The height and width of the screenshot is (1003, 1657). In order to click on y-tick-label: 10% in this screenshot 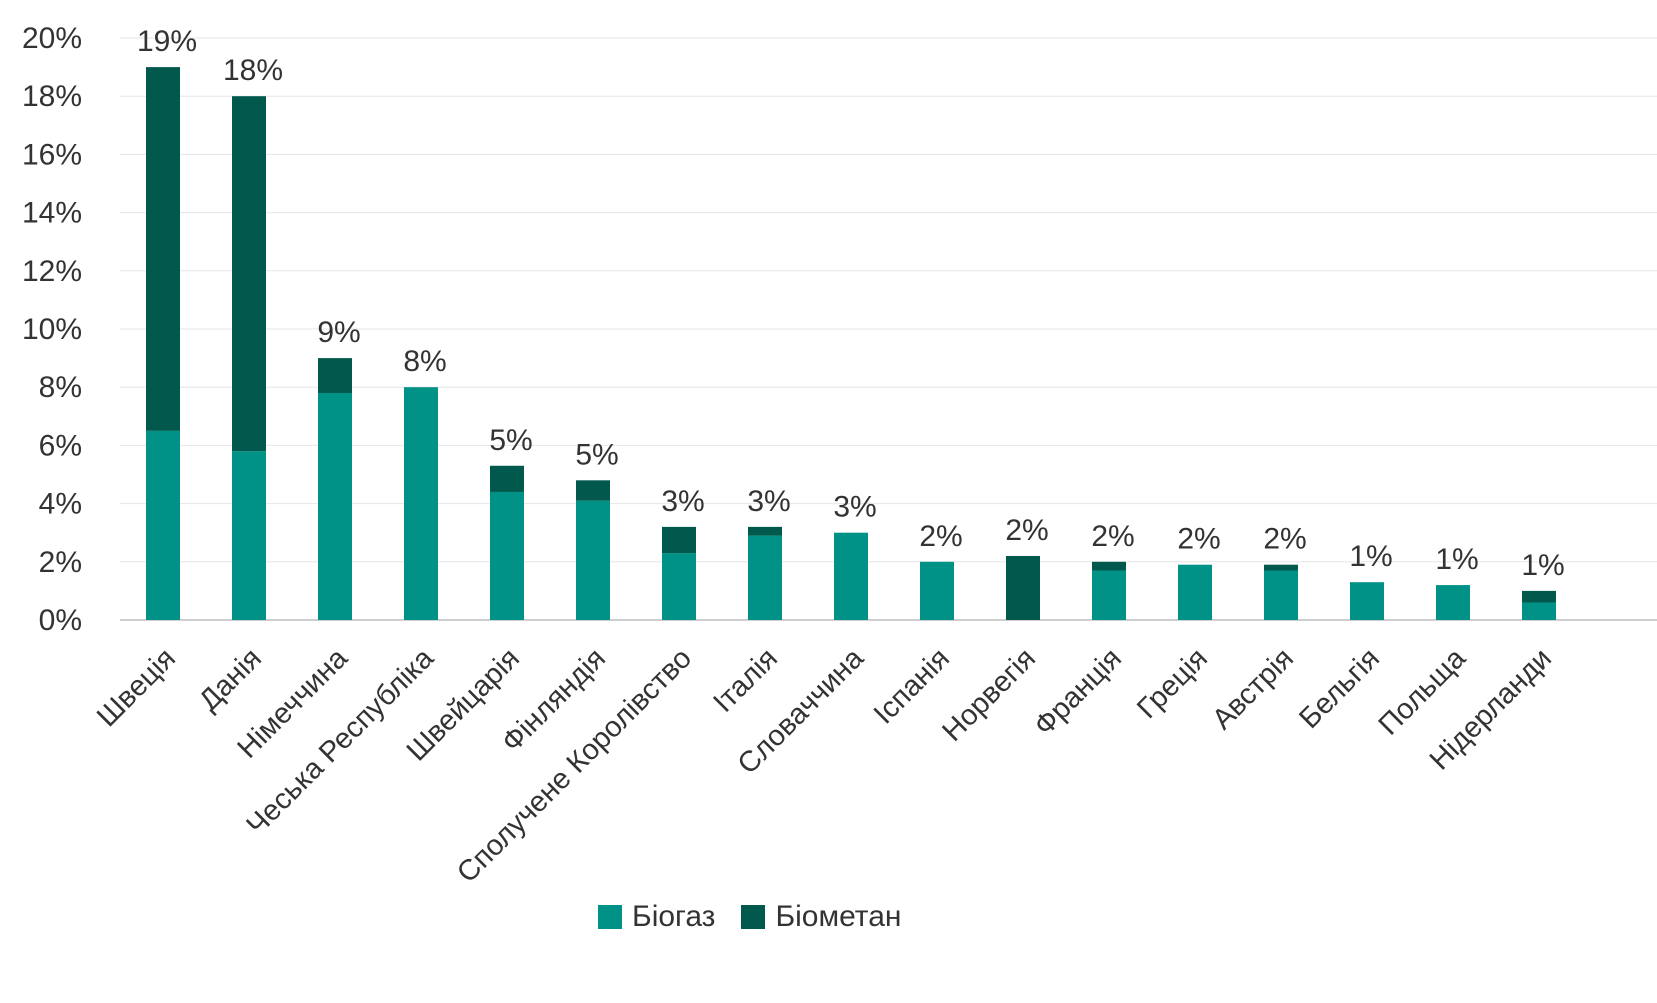, I will do `click(52, 329)`.